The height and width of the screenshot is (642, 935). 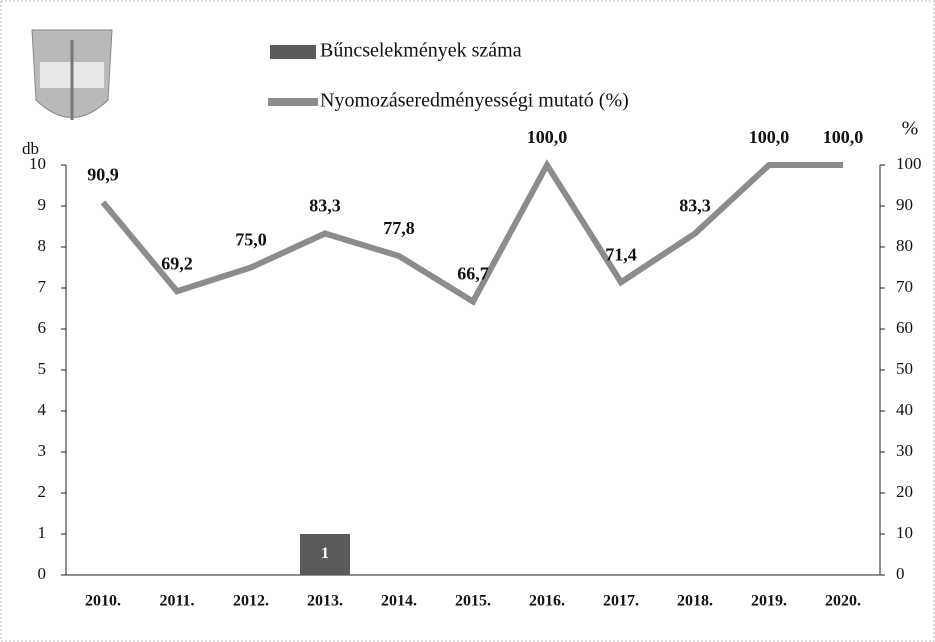 I want to click on y-tick-label: 10, so click(x=37, y=163).